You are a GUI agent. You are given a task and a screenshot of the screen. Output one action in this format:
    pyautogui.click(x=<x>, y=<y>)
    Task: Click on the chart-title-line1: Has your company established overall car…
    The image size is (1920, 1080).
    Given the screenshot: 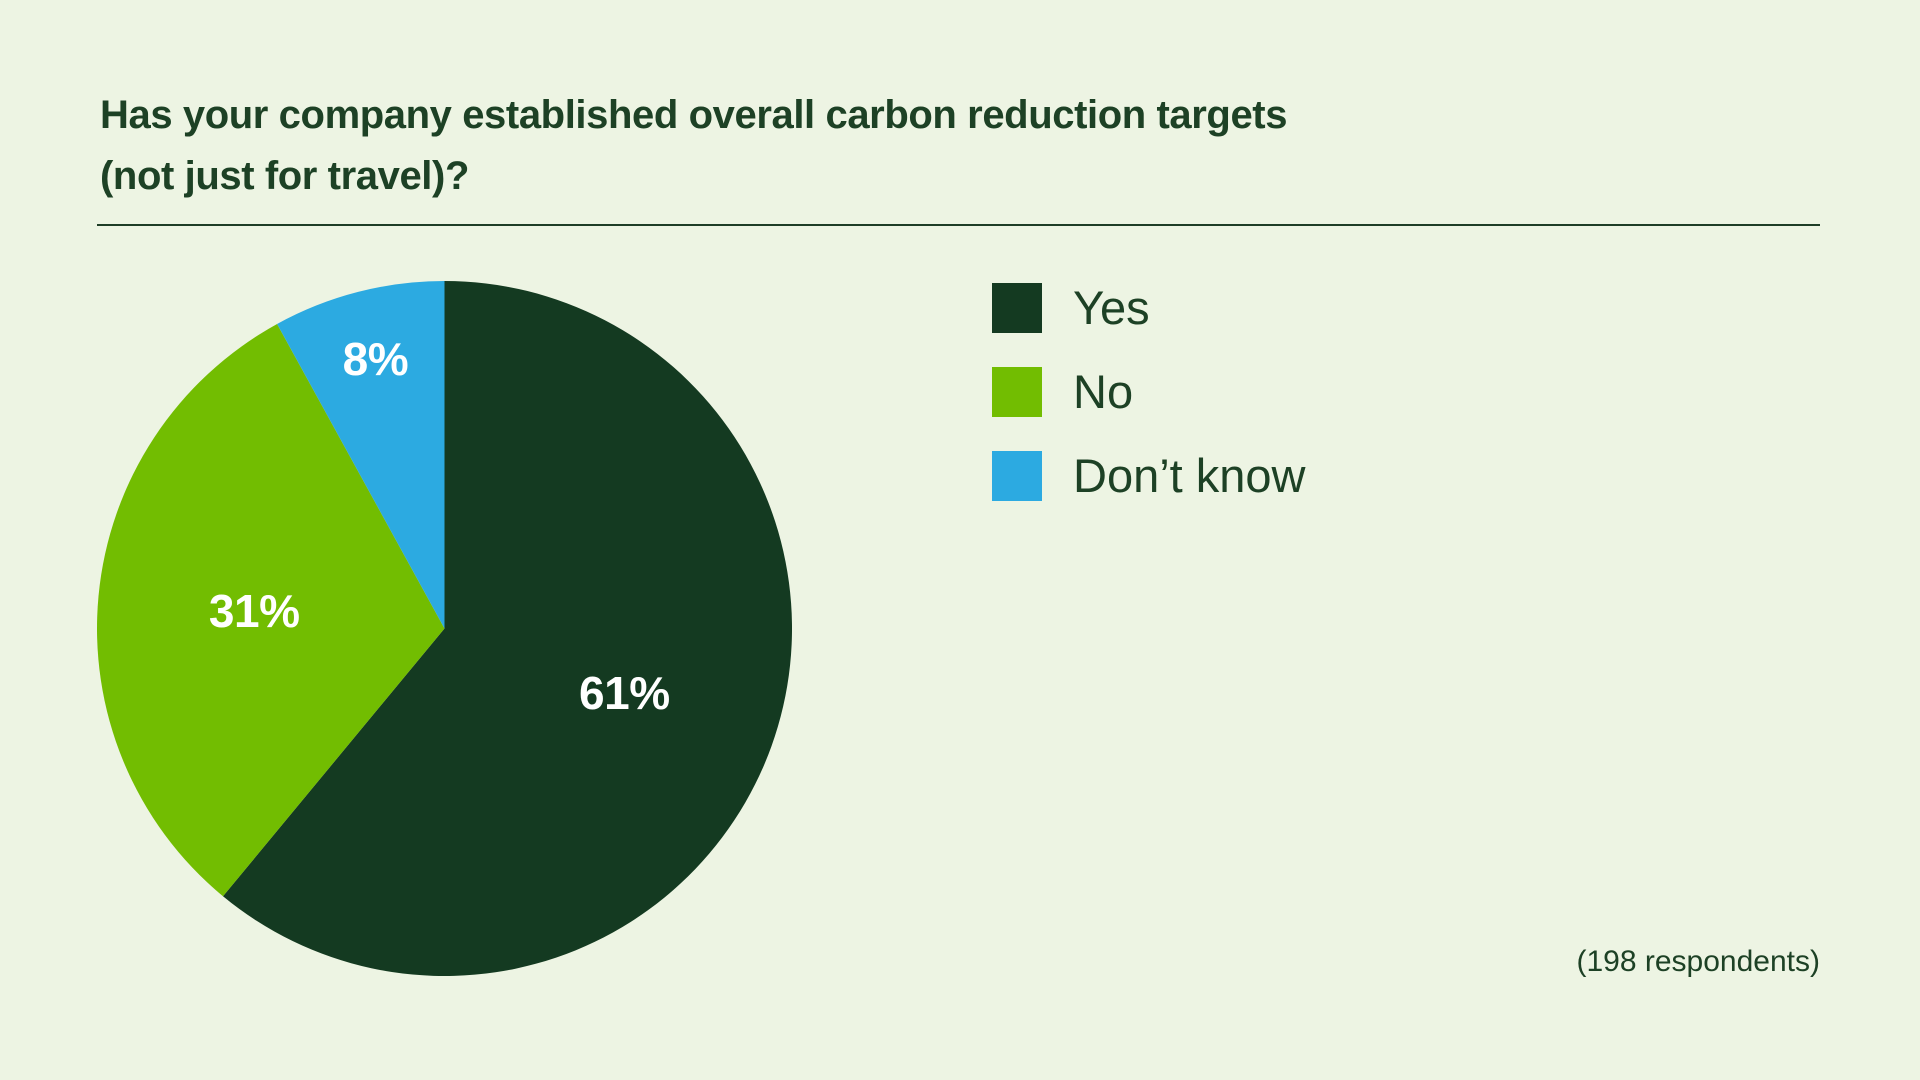 What is the action you would take?
    pyautogui.click(x=694, y=115)
    